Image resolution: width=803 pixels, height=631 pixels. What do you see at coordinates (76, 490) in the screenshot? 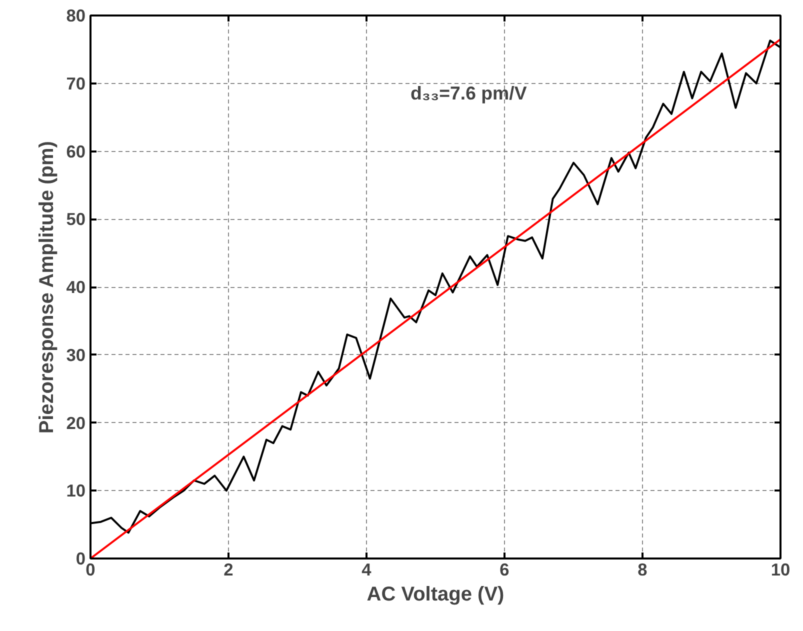
I see `y-tick-label: 10` at bounding box center [76, 490].